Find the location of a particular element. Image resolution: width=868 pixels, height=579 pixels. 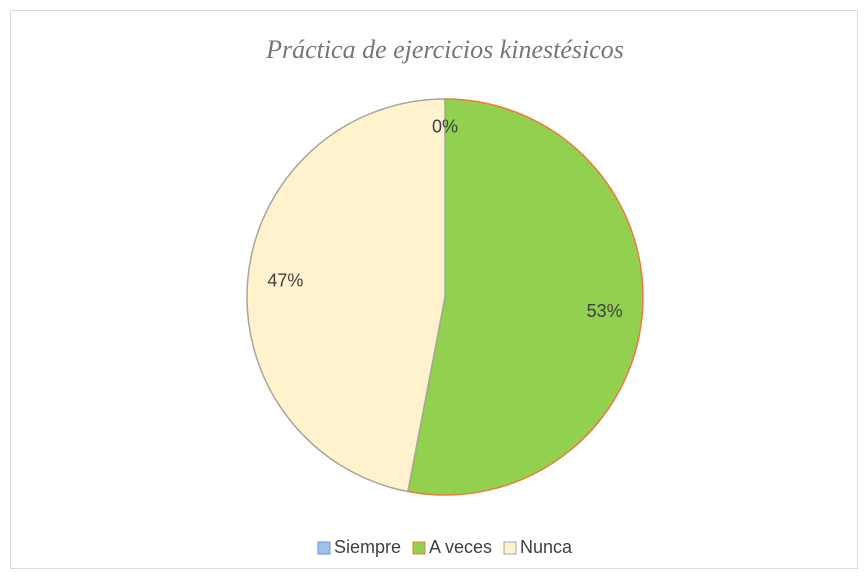

legend-label: Siempre is located at coordinates (367, 547).